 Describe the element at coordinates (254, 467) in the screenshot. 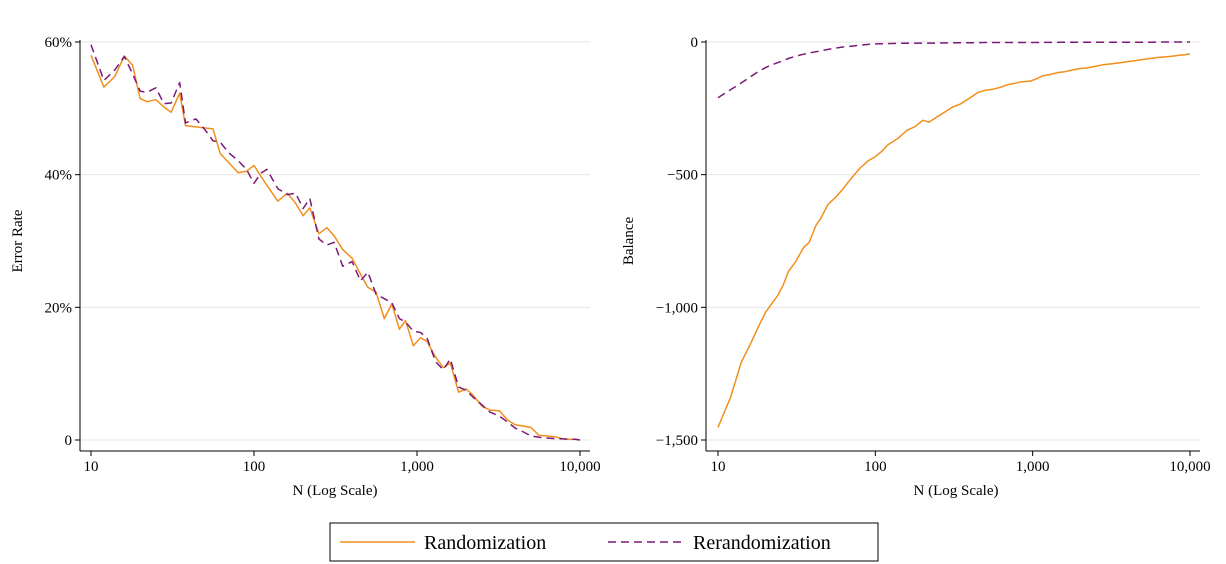

I see `error-rate-x-tick-label-1: 100` at that location.